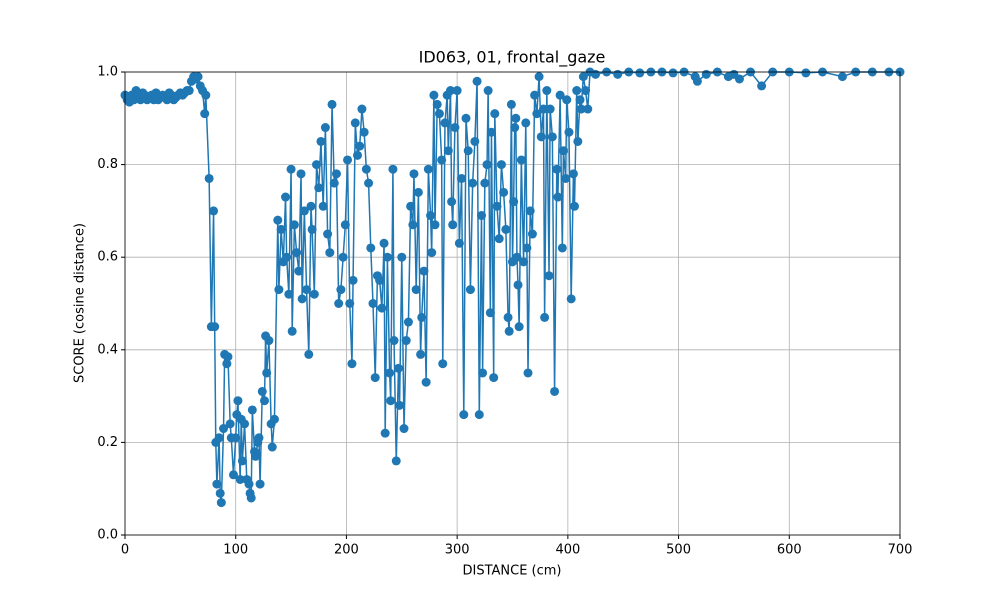 The image size is (1000, 600). What do you see at coordinates (567, 550) in the screenshot?
I see `x-tick-label: 400` at bounding box center [567, 550].